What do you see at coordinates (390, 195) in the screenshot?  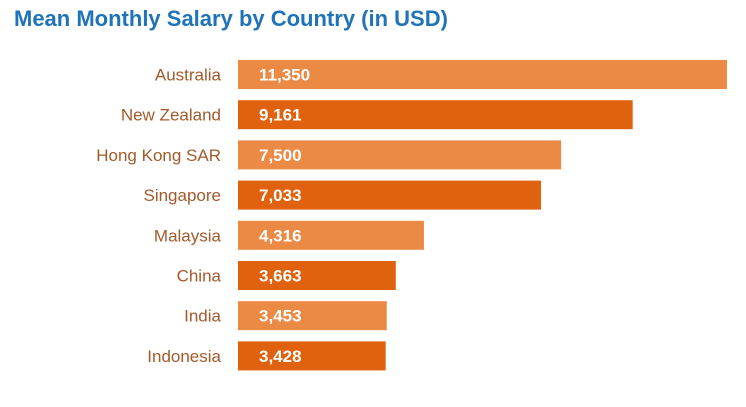 I see `bar-singapore` at bounding box center [390, 195].